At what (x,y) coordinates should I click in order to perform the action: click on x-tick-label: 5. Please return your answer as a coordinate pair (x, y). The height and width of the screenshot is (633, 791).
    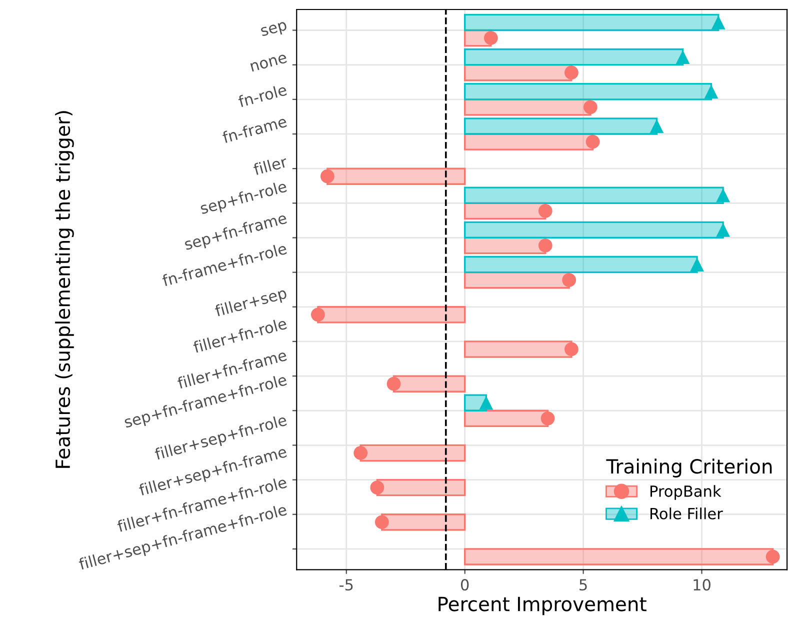
    Looking at the image, I should click on (583, 585).